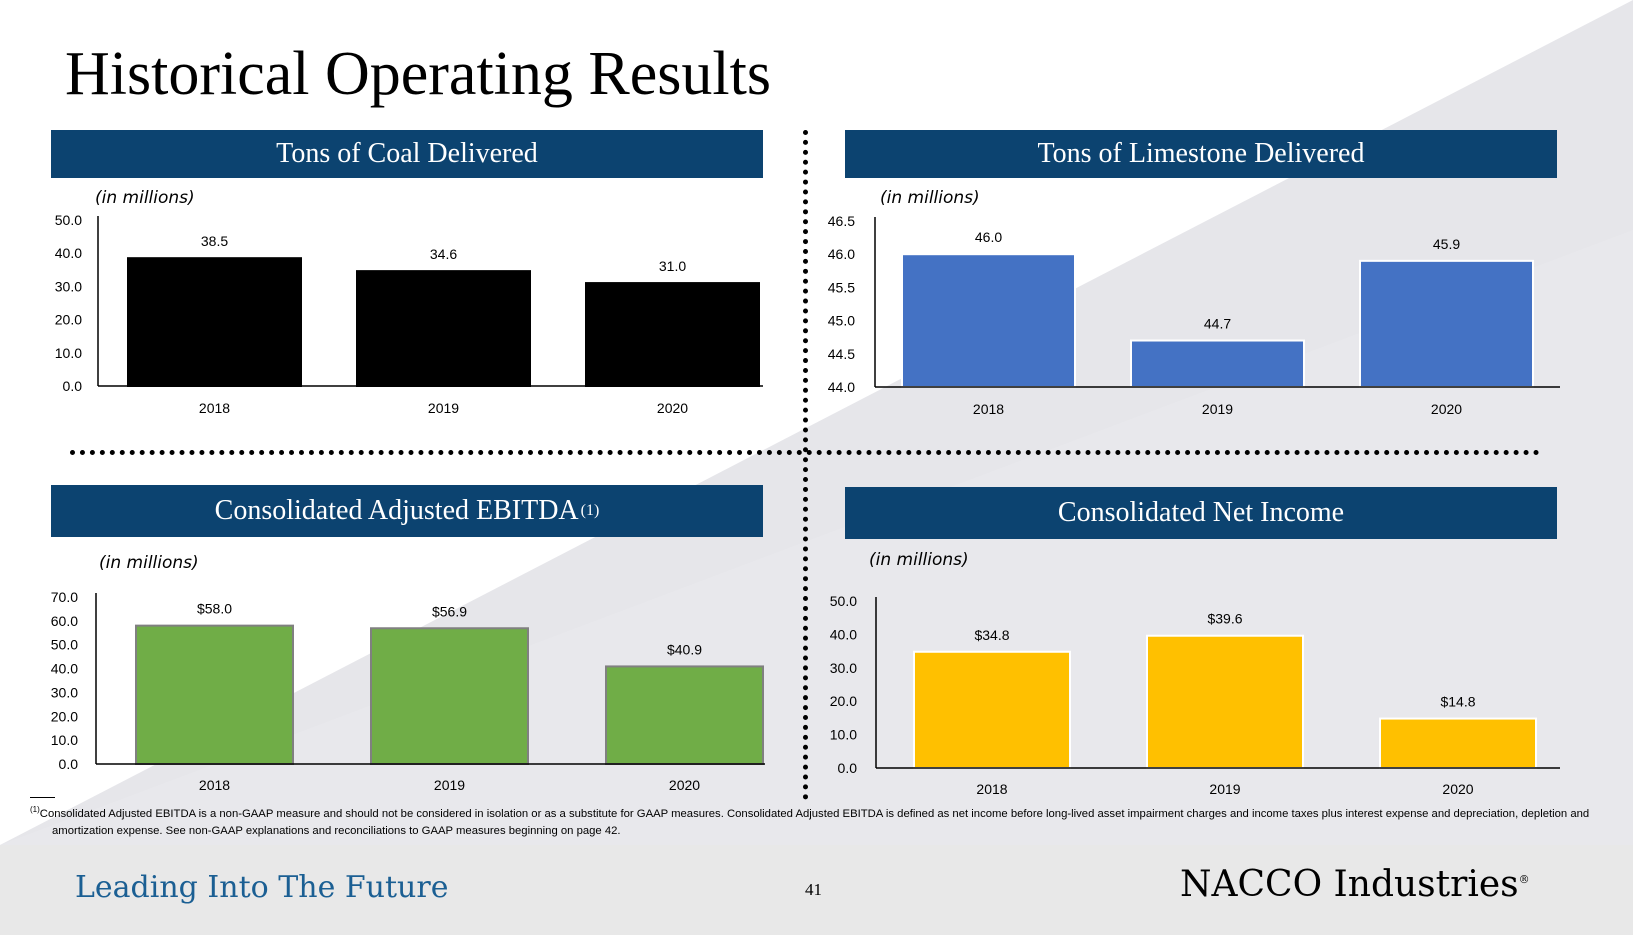 This screenshot has width=1633, height=935. I want to click on net-income-y-tick-label: 20.0, so click(843, 701).